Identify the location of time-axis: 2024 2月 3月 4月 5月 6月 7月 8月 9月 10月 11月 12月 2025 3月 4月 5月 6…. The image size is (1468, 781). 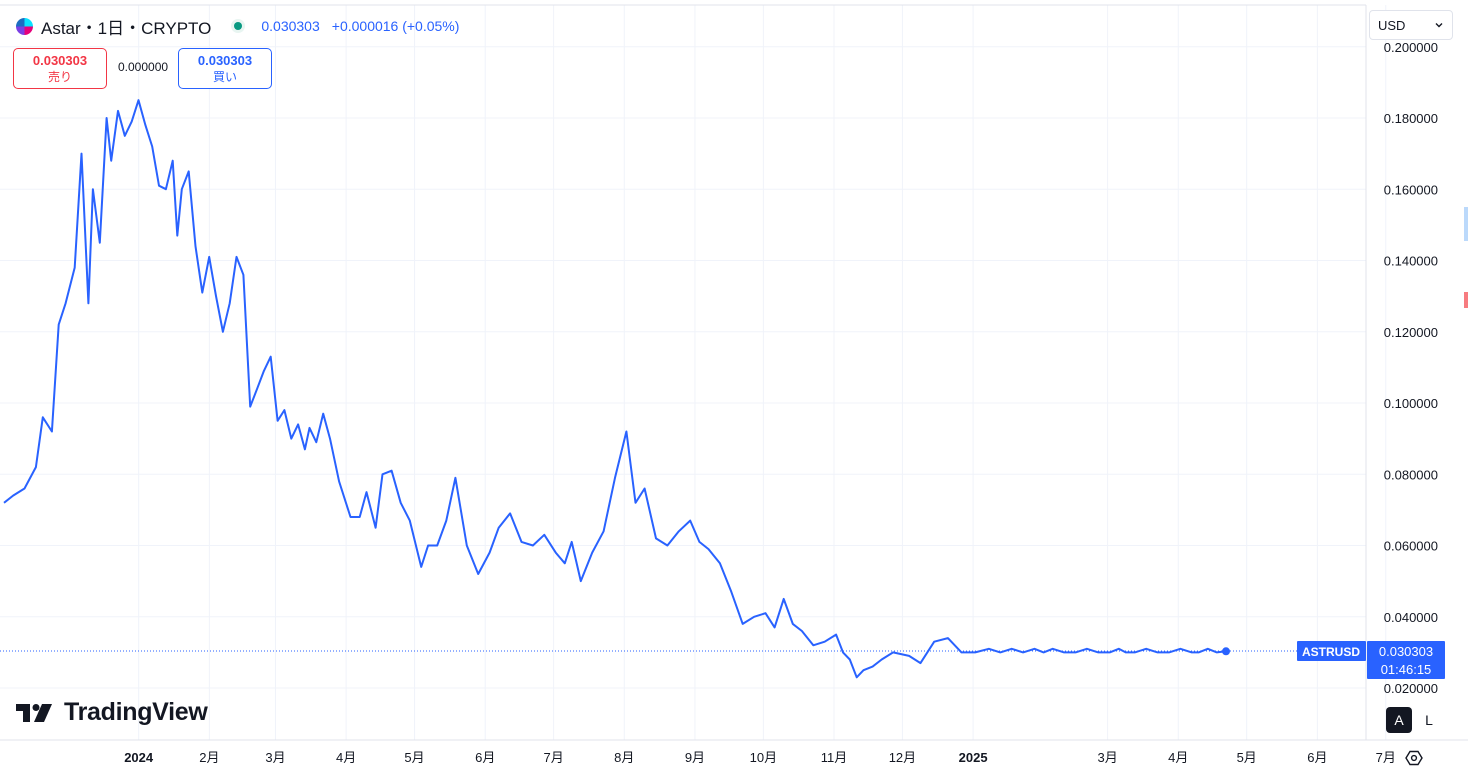
(760, 757).